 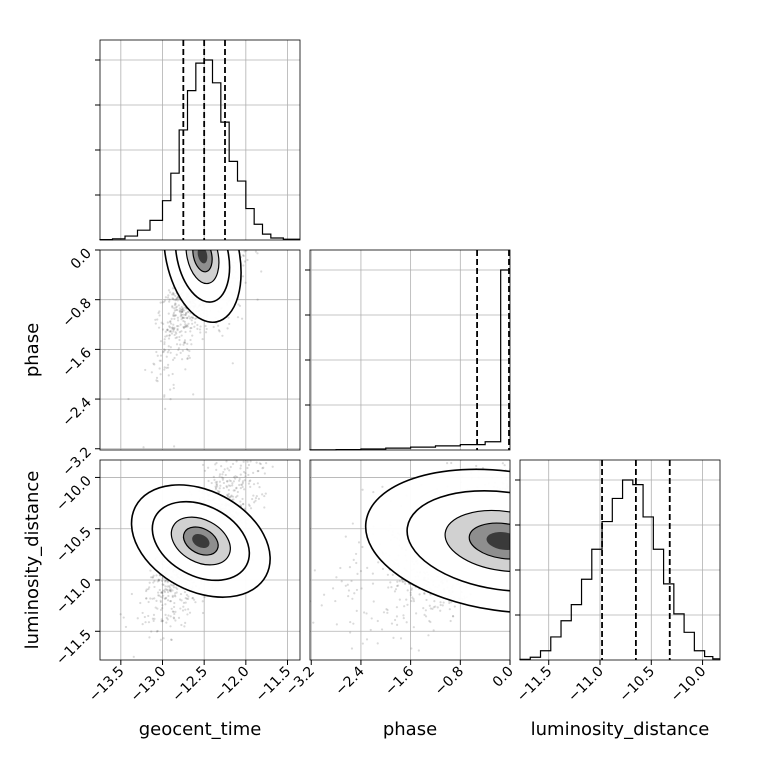 I want to click on y-tick-label: −1.6, so click(x=76, y=362).